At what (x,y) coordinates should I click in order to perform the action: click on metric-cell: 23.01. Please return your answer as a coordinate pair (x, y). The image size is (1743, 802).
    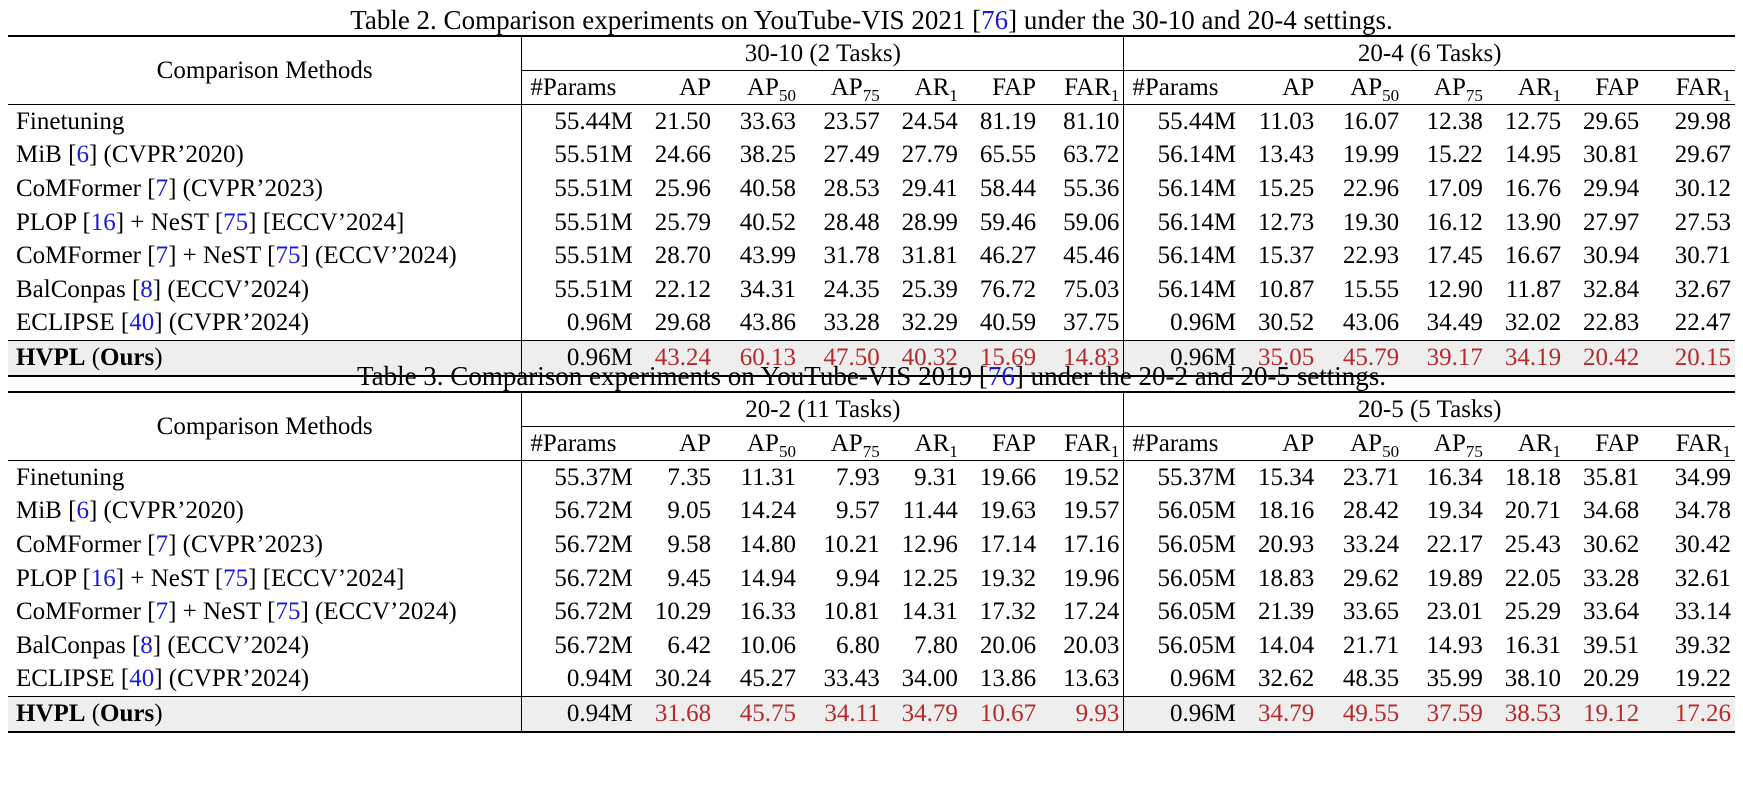
    Looking at the image, I should click on (1454, 612).